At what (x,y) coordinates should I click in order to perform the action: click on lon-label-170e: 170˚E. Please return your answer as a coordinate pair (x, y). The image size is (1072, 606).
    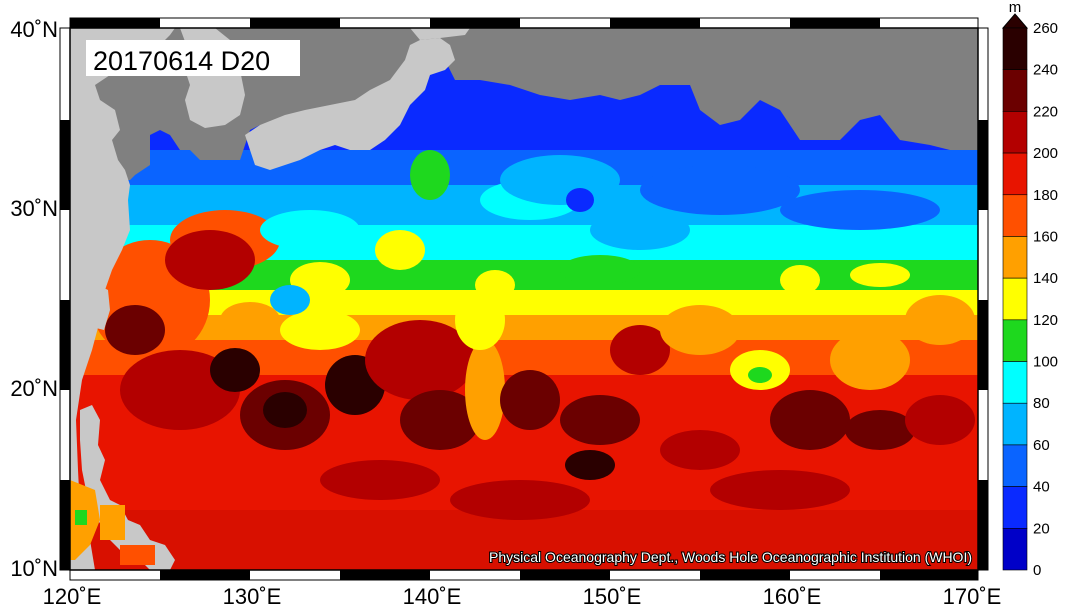
    Looking at the image, I should click on (972, 595).